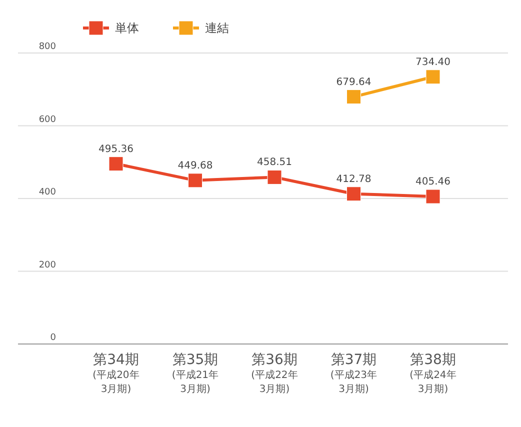 The height and width of the screenshot is (427, 521). What do you see at coordinates (354, 179) in the screenshot?
I see `data-label: 412.78` at bounding box center [354, 179].